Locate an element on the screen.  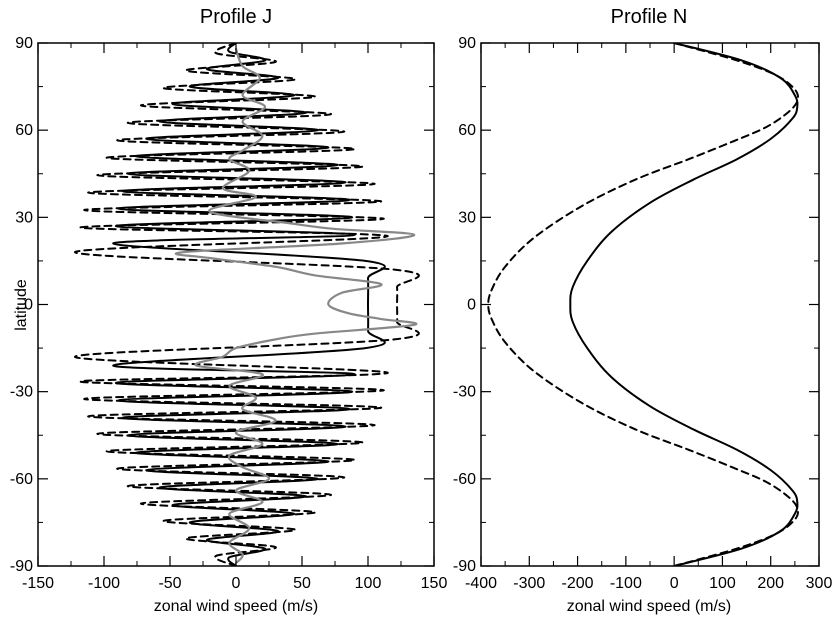
x-tick-label-profile-n: 0 is located at coordinates (674, 583).